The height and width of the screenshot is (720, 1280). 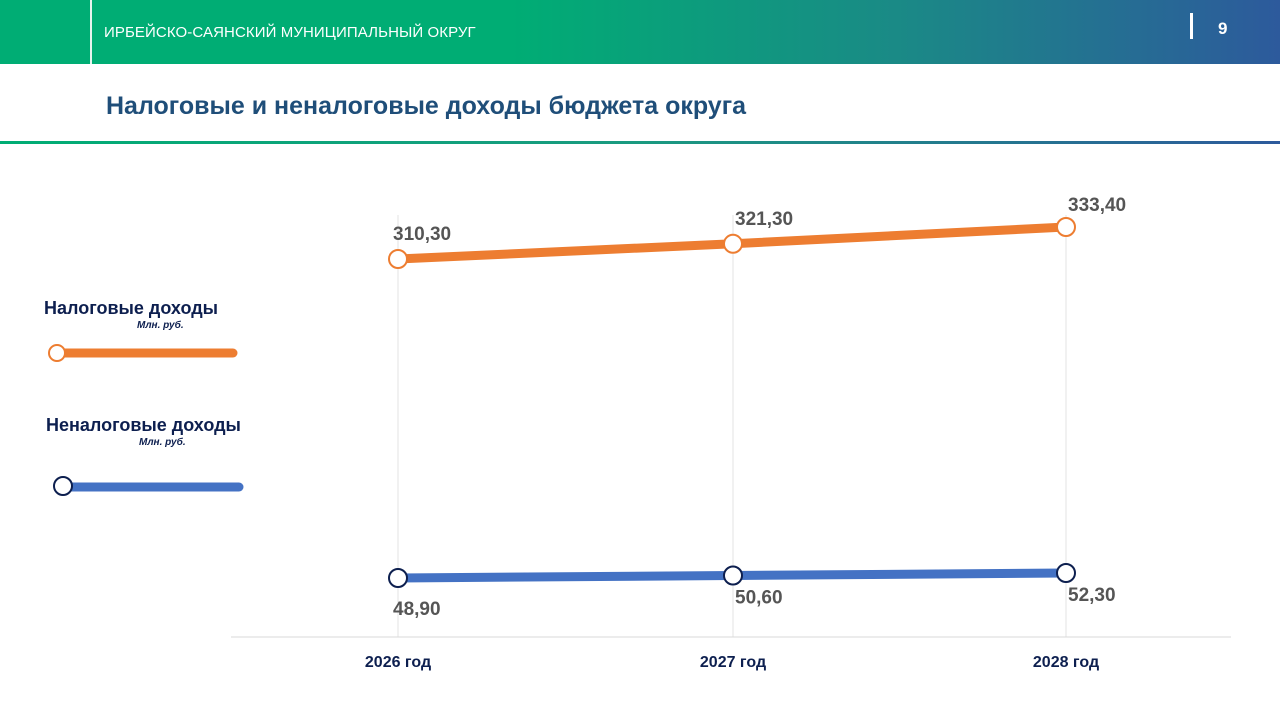 What do you see at coordinates (398, 662) in the screenshot?
I see `x-tick-label: 2026 год` at bounding box center [398, 662].